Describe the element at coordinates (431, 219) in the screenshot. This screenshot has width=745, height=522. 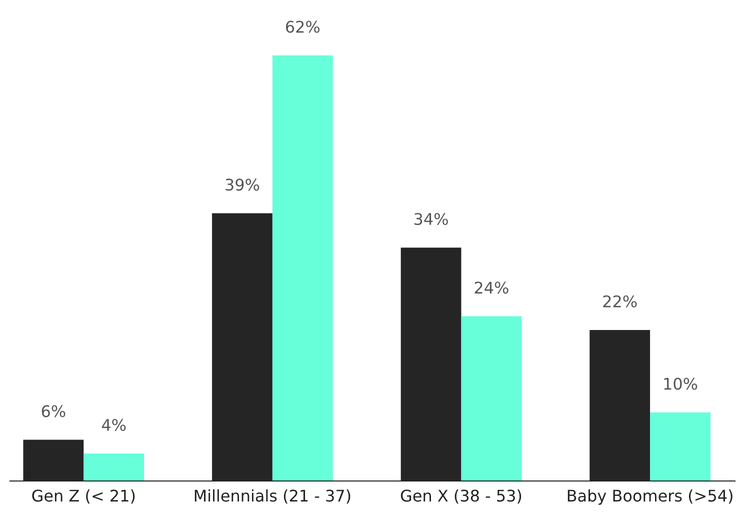
I see `data-label: 34%` at that location.